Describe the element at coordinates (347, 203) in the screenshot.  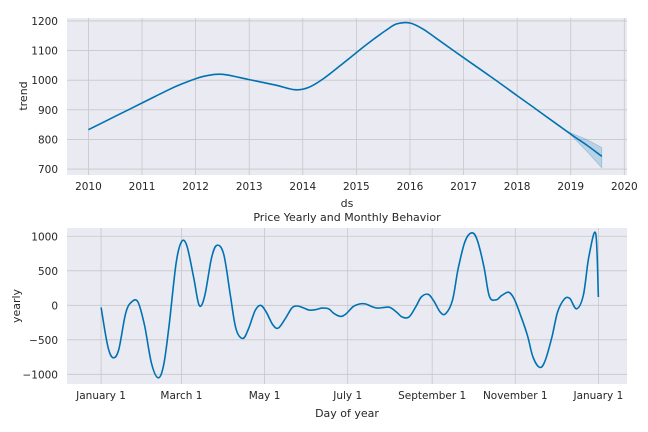
I see `trend-x-axis-label: ds` at that location.